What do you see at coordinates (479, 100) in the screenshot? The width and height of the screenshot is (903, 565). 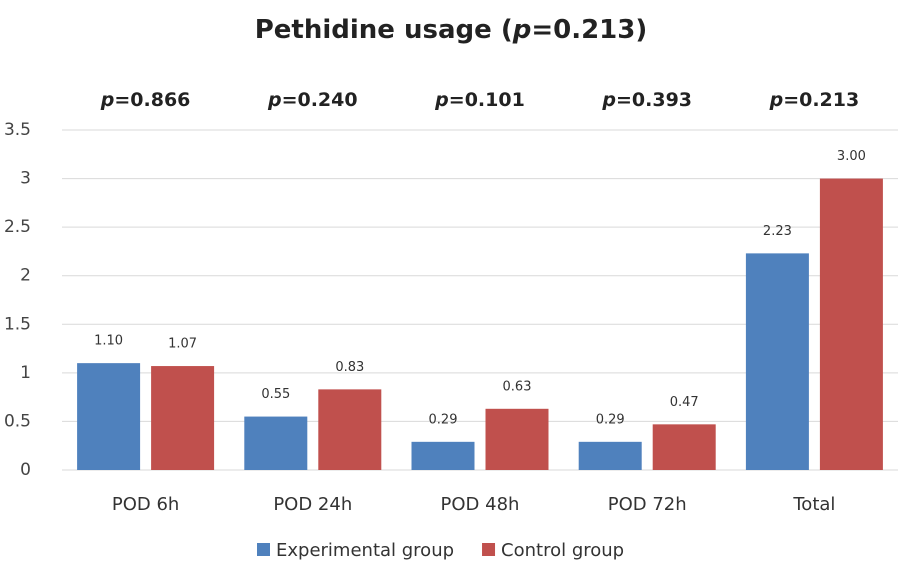 I see `annotation: p=0.101` at bounding box center [479, 100].